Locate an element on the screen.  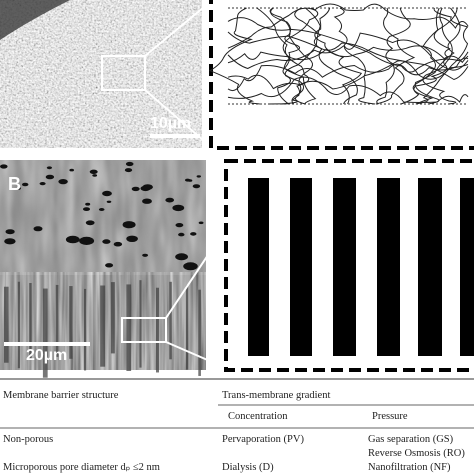
scale-bar-label: 20µm is located at coordinates (46, 355).